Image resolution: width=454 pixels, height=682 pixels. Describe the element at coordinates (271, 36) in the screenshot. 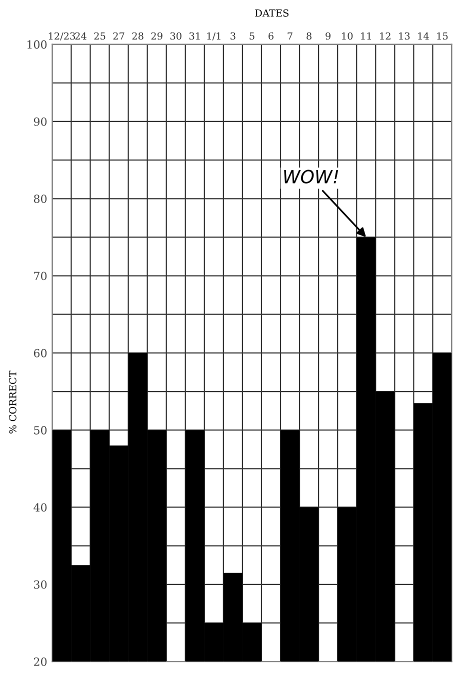

I see `x-tick-label: 6` at that location.